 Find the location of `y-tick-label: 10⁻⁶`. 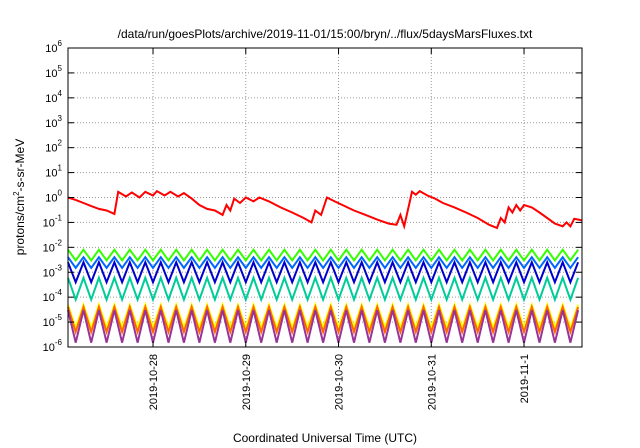

y-tick-label: 10⁻⁶ is located at coordinates (53, 346).